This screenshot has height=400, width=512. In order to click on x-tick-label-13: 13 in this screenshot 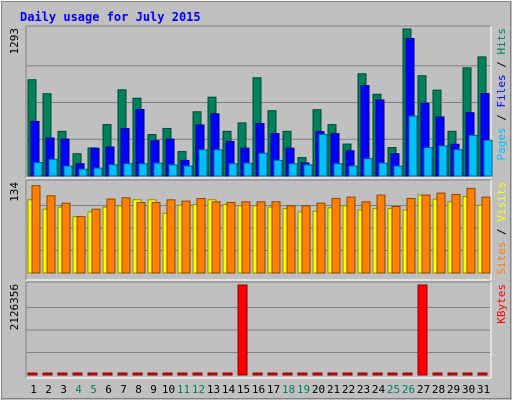, I will do `click(213, 389)`.